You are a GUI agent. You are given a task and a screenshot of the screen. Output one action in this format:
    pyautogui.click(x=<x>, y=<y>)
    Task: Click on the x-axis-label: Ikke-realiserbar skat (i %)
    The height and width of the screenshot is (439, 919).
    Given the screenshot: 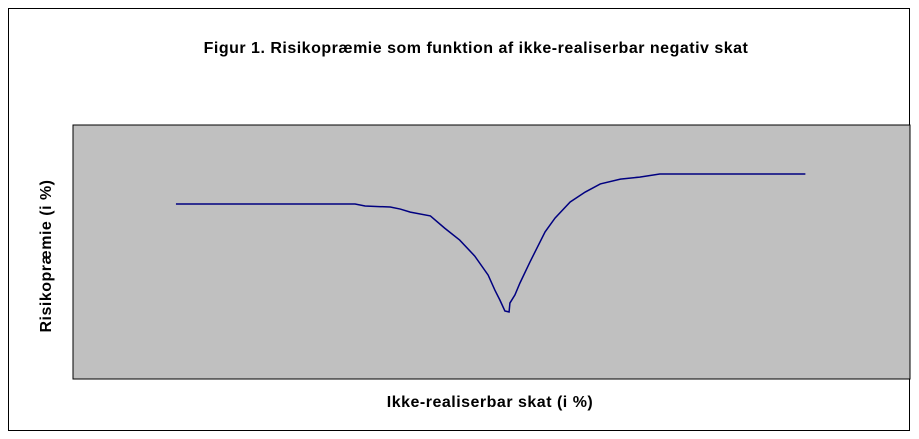 What is the action you would take?
    pyautogui.click(x=490, y=402)
    